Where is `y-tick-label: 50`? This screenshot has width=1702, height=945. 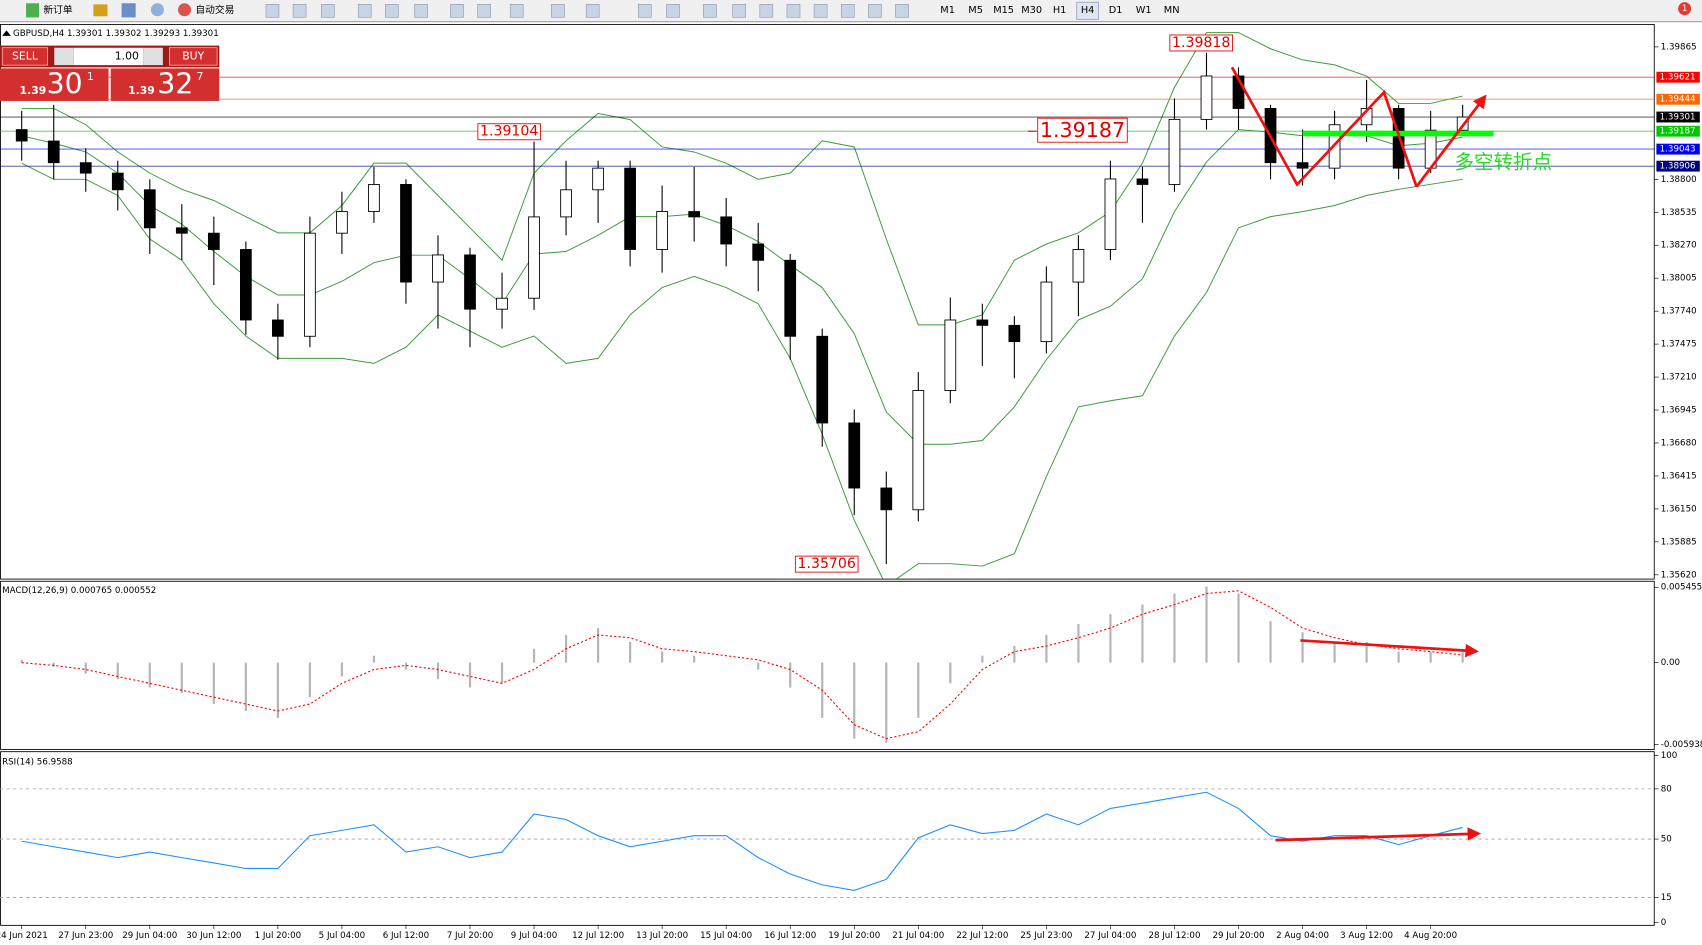 y-tick-label: 50 is located at coordinates (1666, 840).